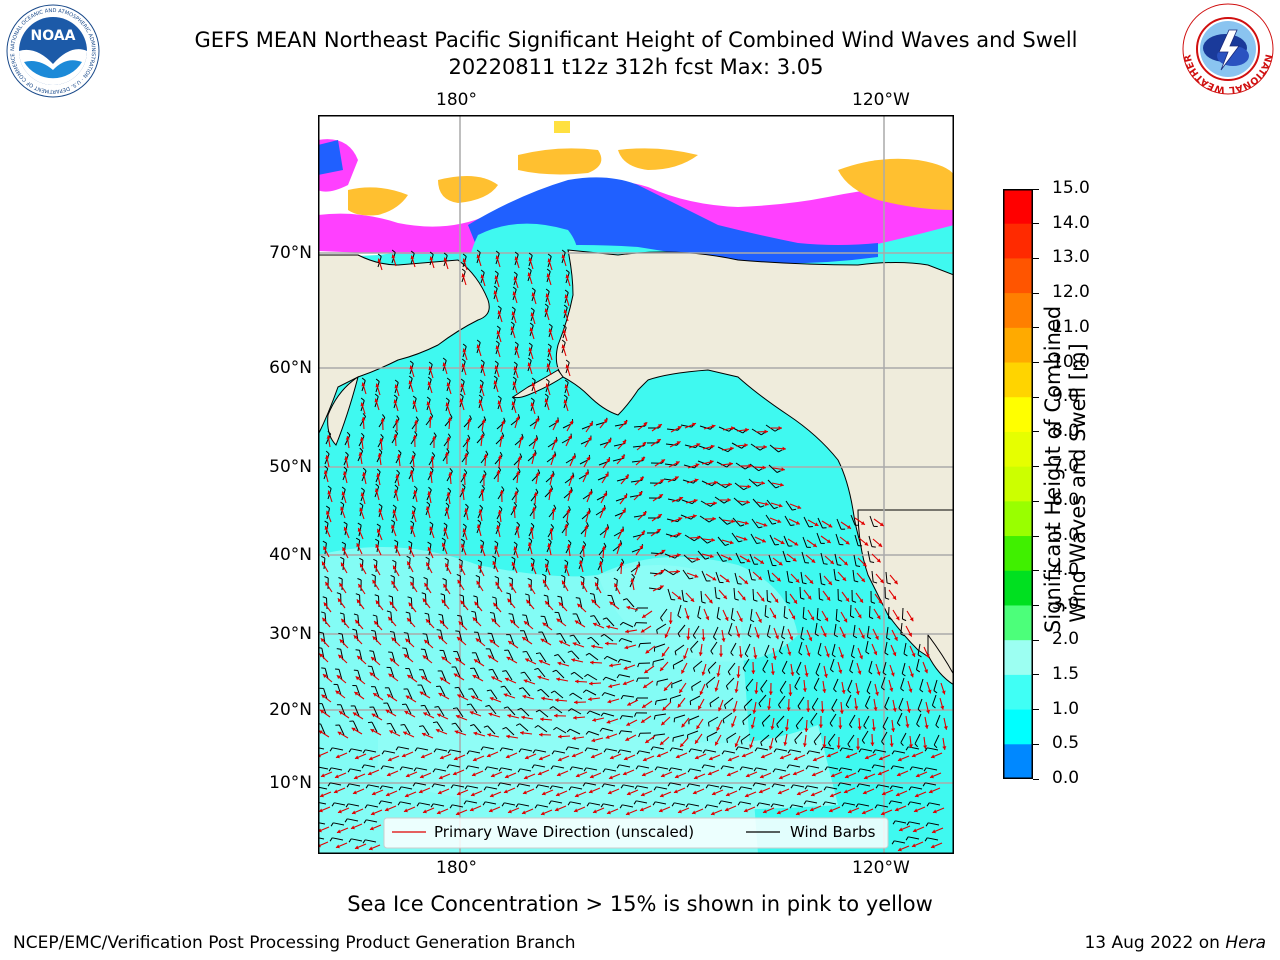 This screenshot has width=1280, height=960. Describe the element at coordinates (290, 368) in the screenshot. I see `y-tick-60n: 60°N` at that location.